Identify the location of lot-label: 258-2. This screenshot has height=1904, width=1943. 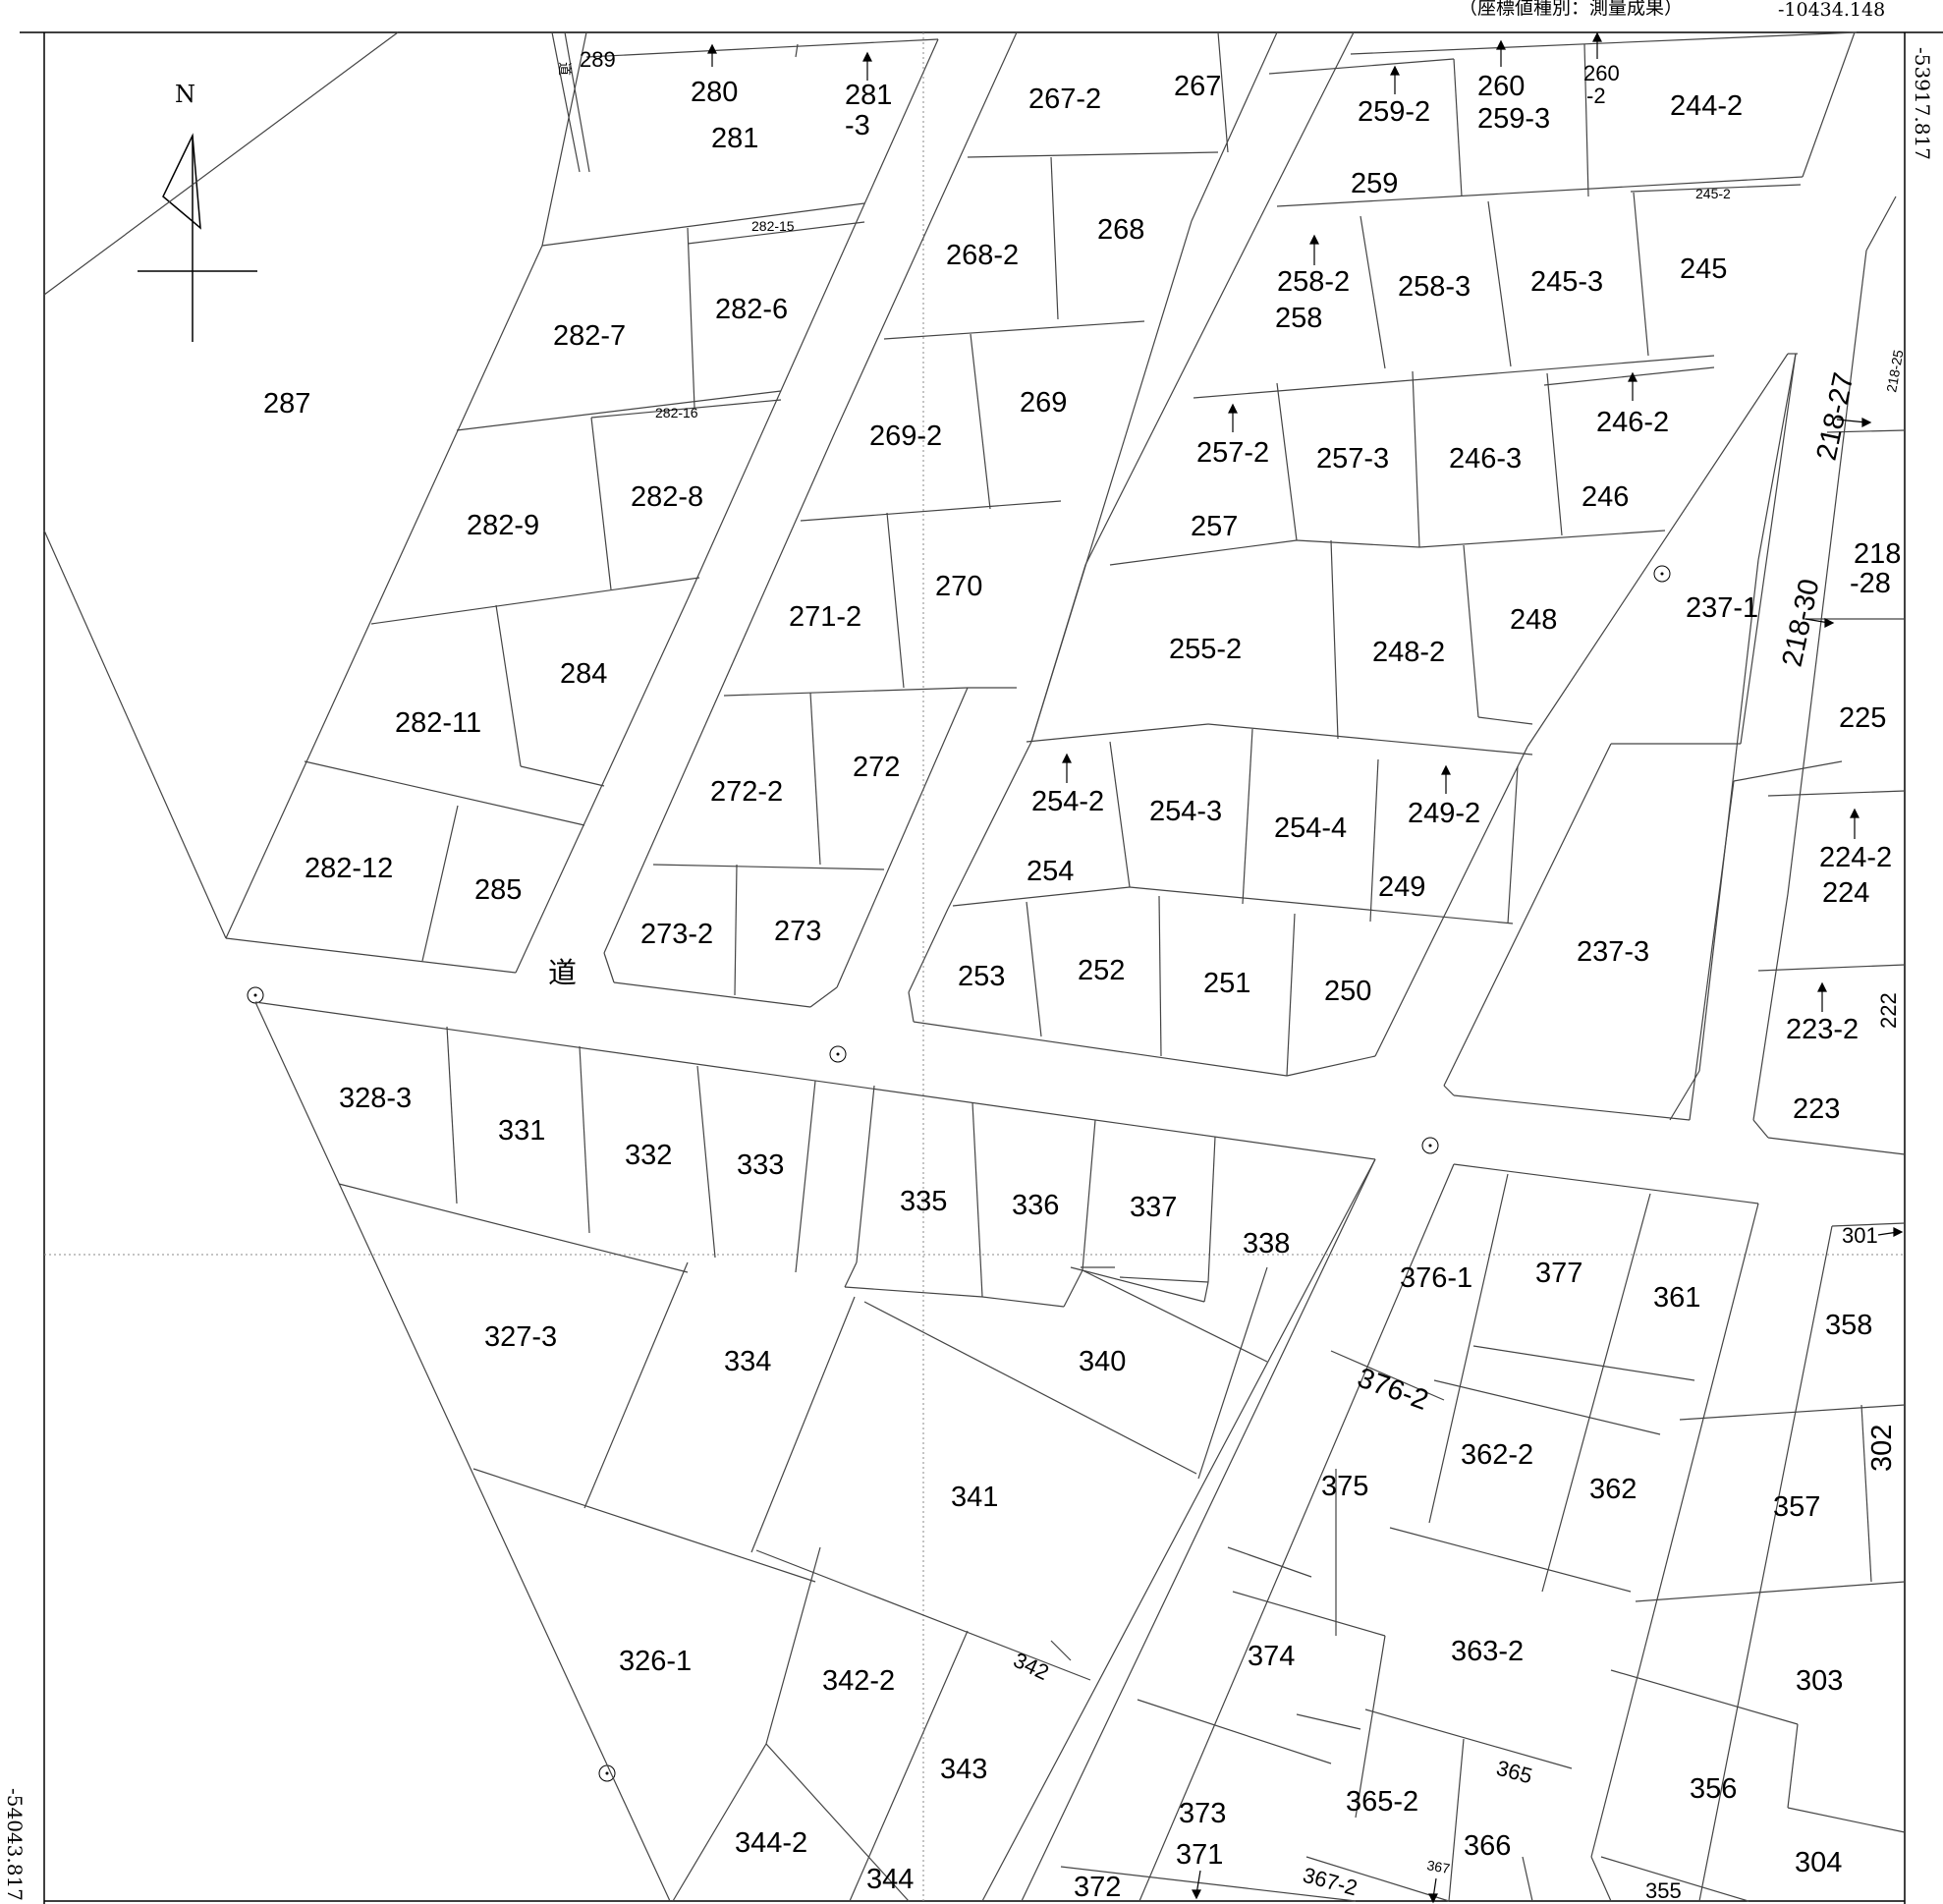
(1314, 282).